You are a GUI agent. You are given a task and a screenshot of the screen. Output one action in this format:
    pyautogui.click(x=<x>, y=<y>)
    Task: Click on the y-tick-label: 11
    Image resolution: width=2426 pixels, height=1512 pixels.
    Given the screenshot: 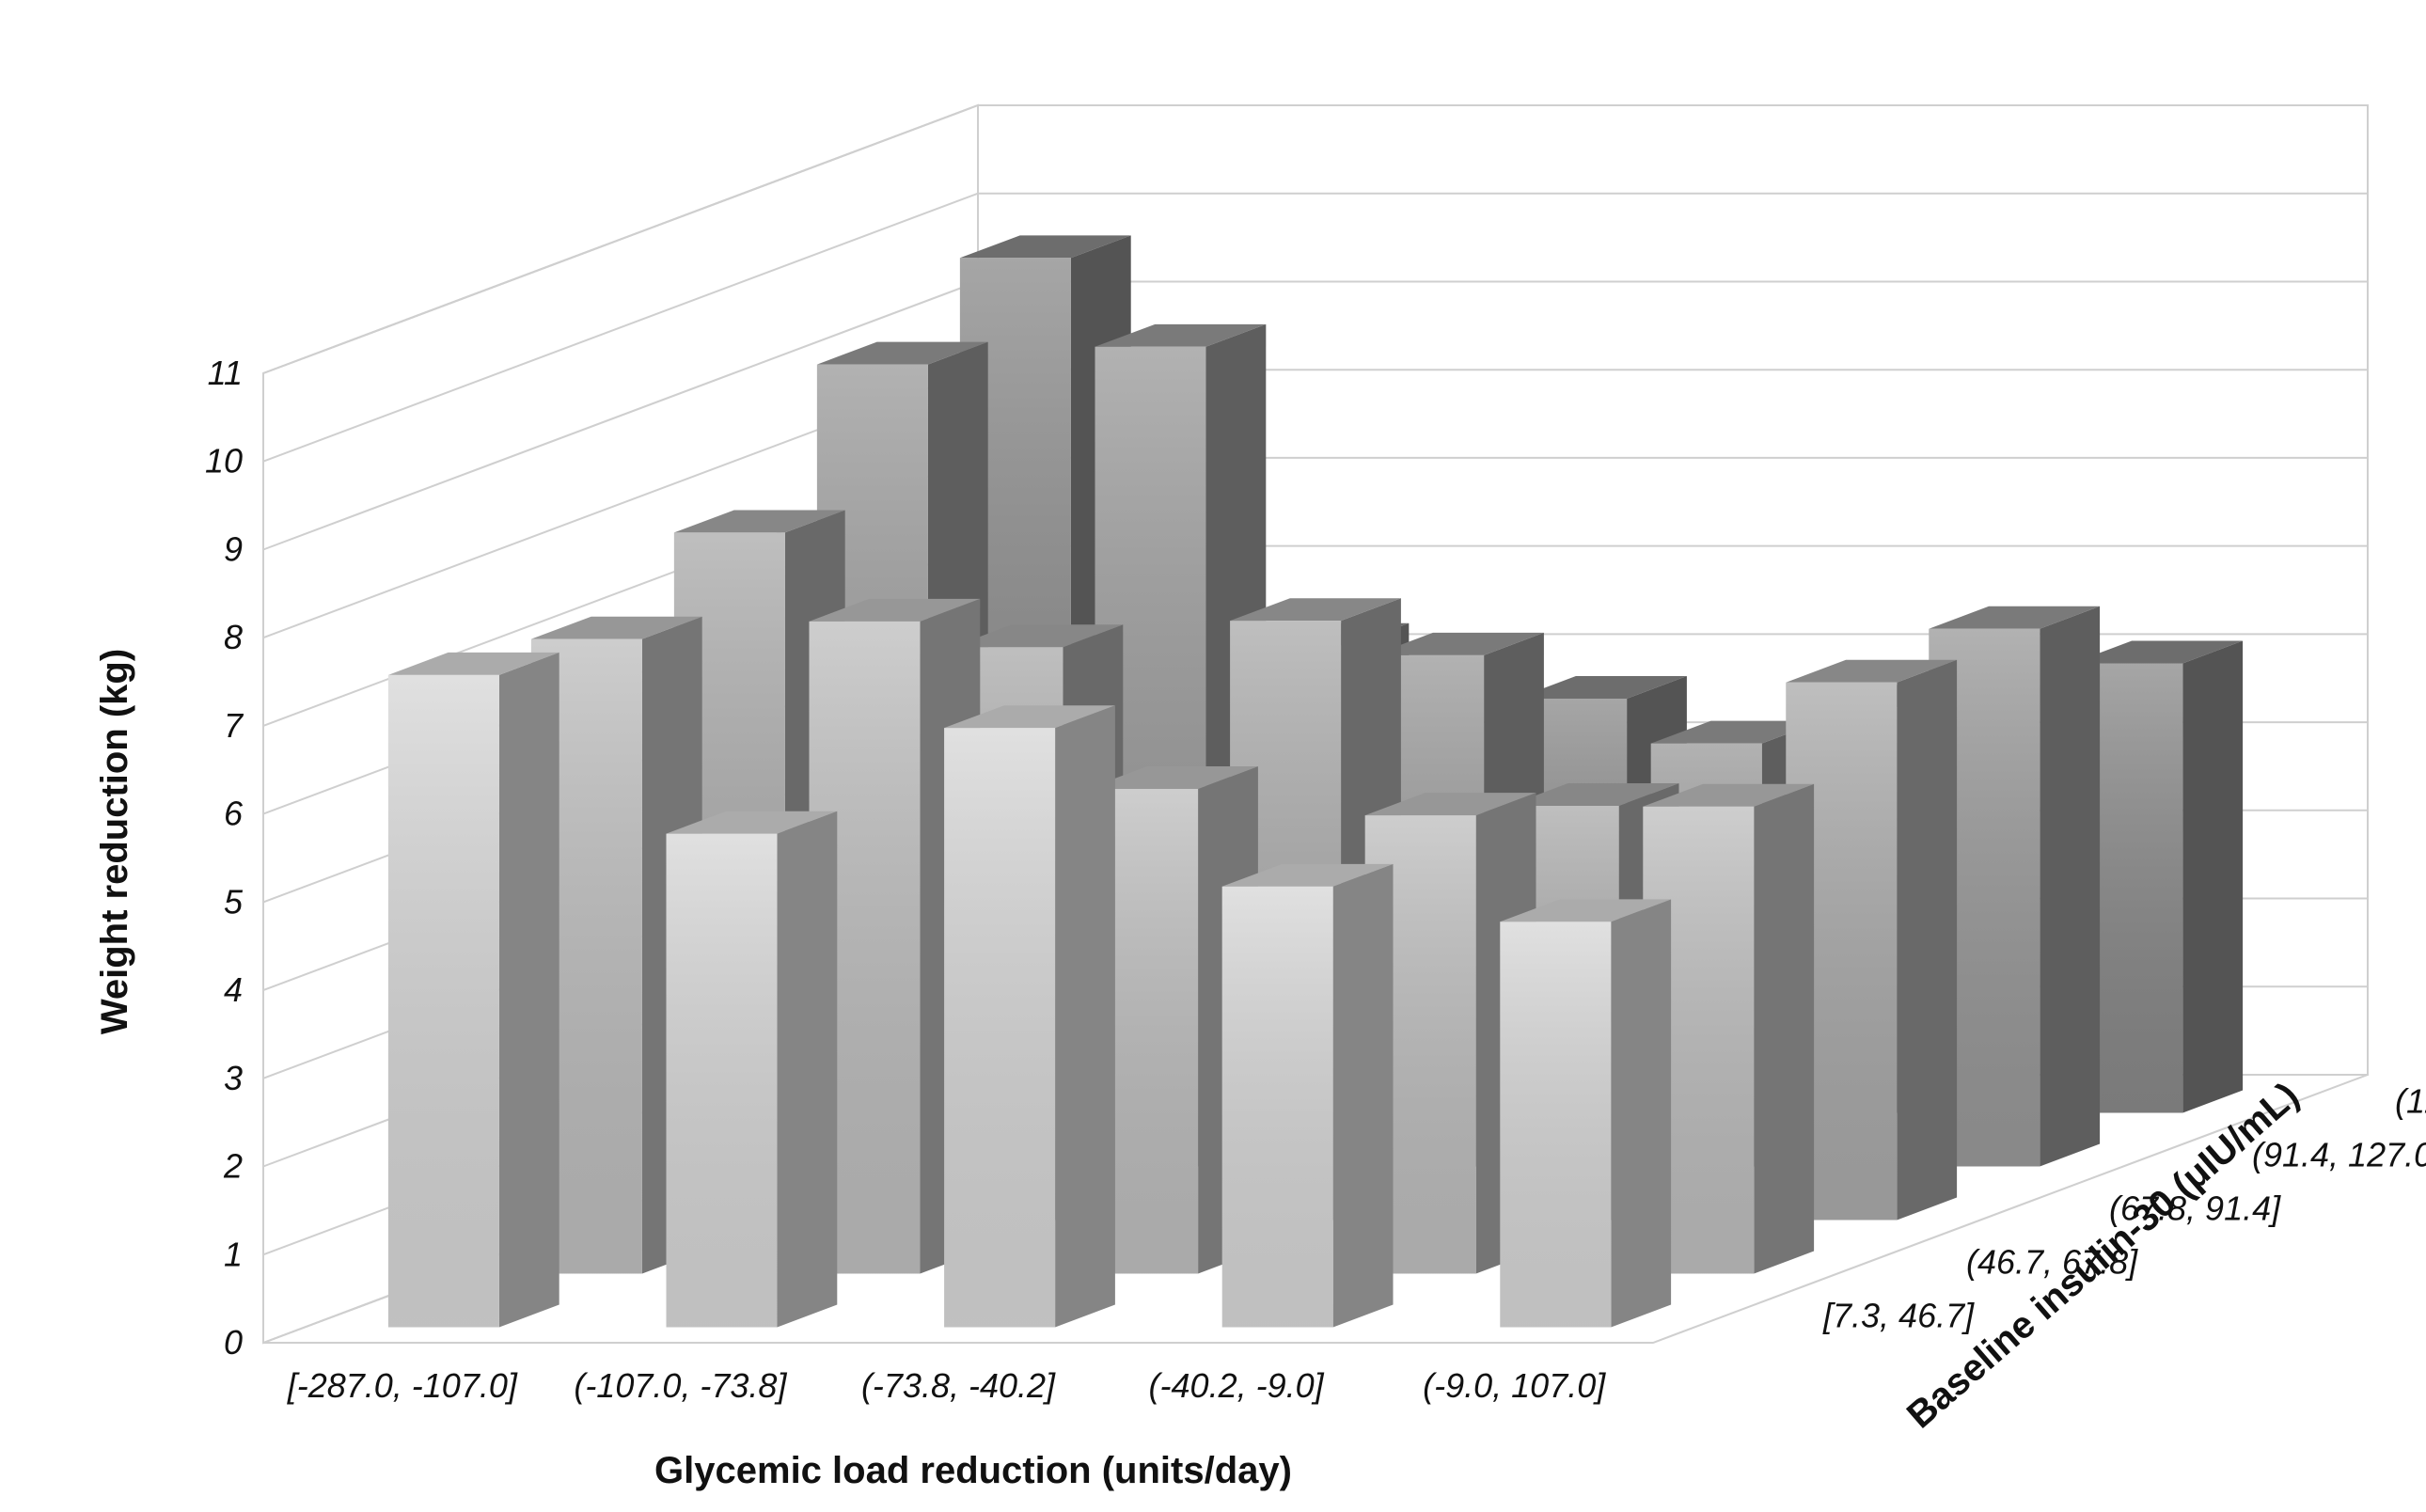 What is the action you would take?
    pyautogui.click(x=226, y=373)
    